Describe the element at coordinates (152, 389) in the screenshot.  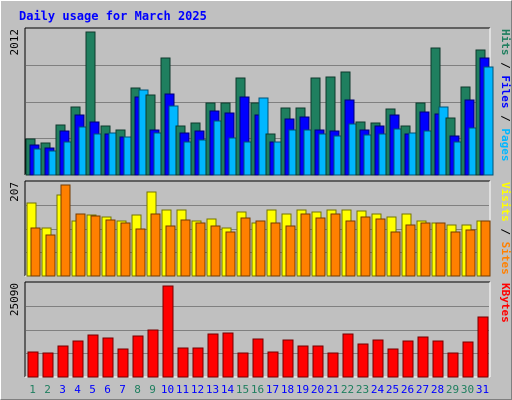
I see `day-label-9: 9` at that location.